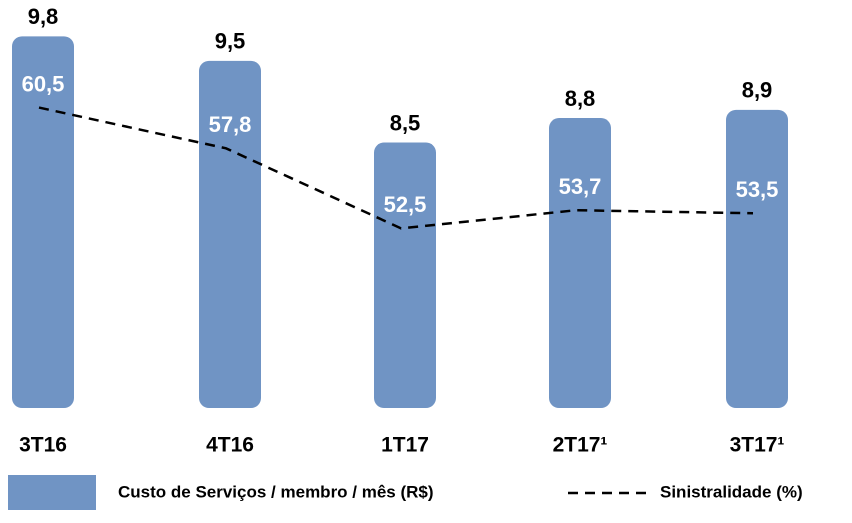  I want to click on legend-label: Sinistralidade (%), so click(731, 491).